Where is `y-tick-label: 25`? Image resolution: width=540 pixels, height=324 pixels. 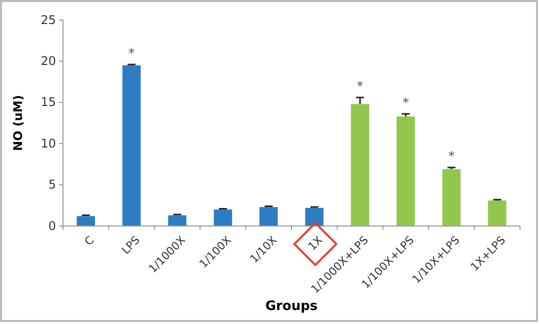 y-tick-label: 25 is located at coordinates (48, 19).